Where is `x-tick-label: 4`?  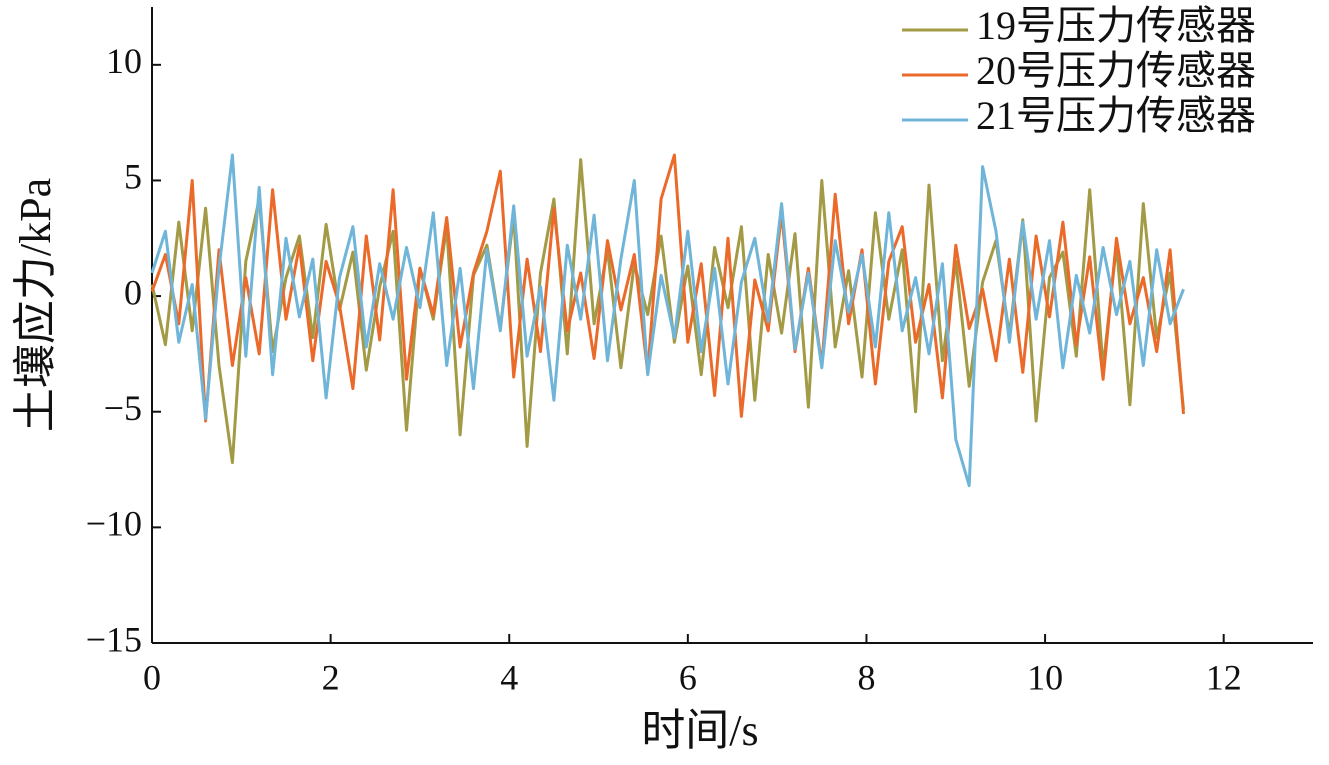
x-tick-label: 4 is located at coordinates (509, 677).